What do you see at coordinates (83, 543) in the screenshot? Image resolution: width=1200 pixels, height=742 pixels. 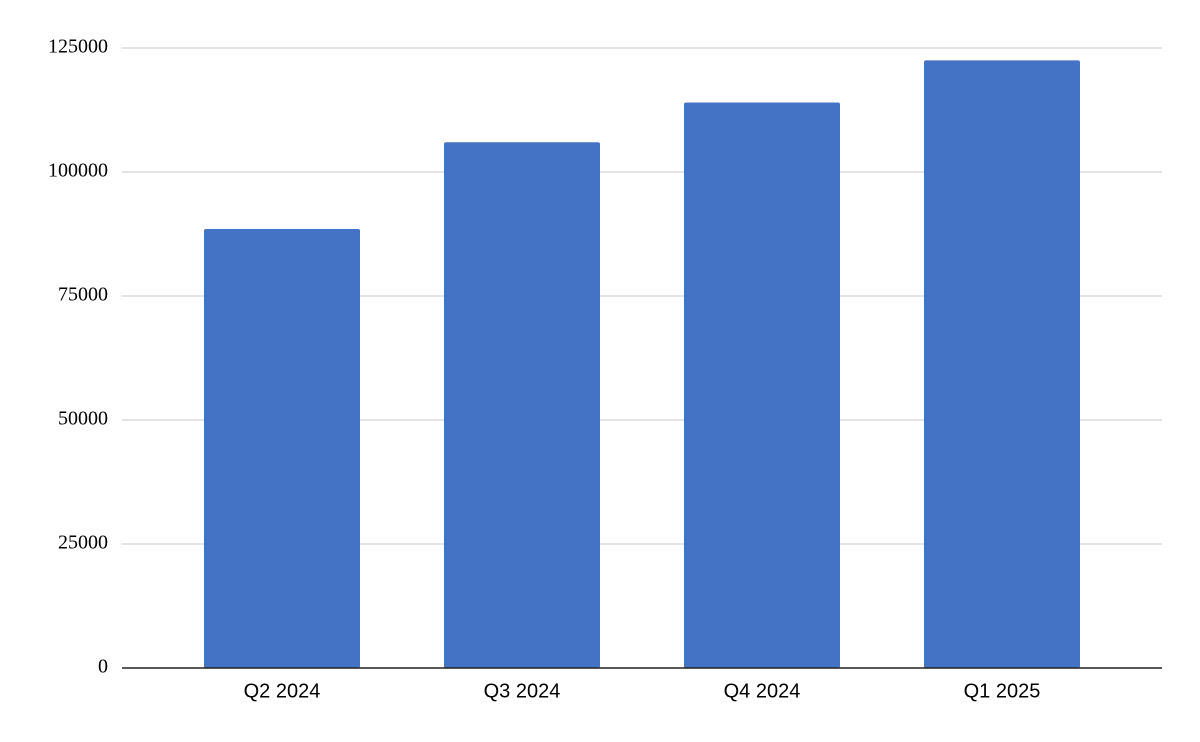 I see `y-tick-label: 25000` at bounding box center [83, 543].